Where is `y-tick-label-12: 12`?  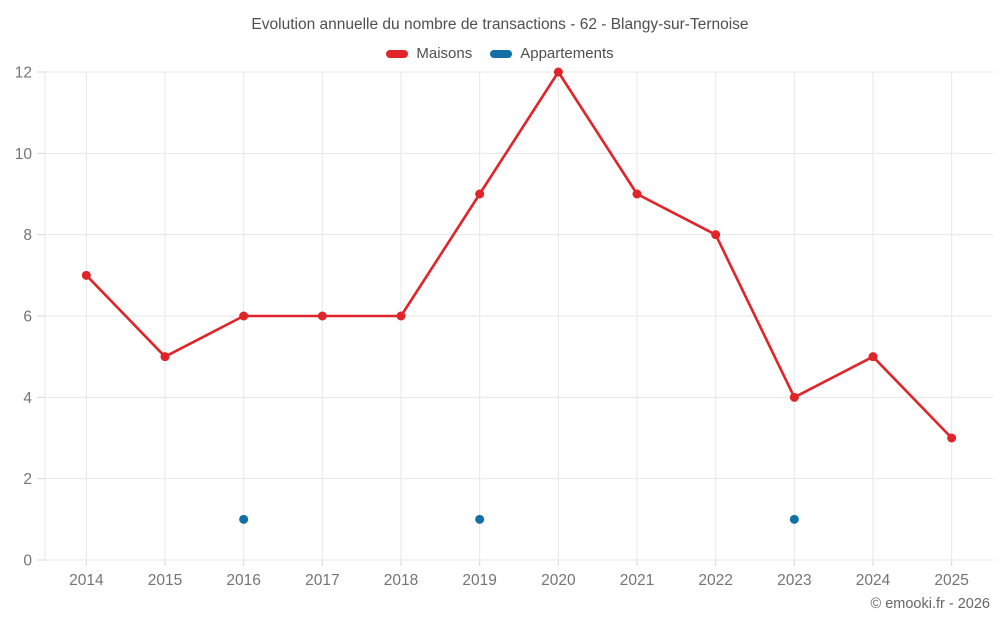 y-tick-label-12: 12 is located at coordinates (23, 73).